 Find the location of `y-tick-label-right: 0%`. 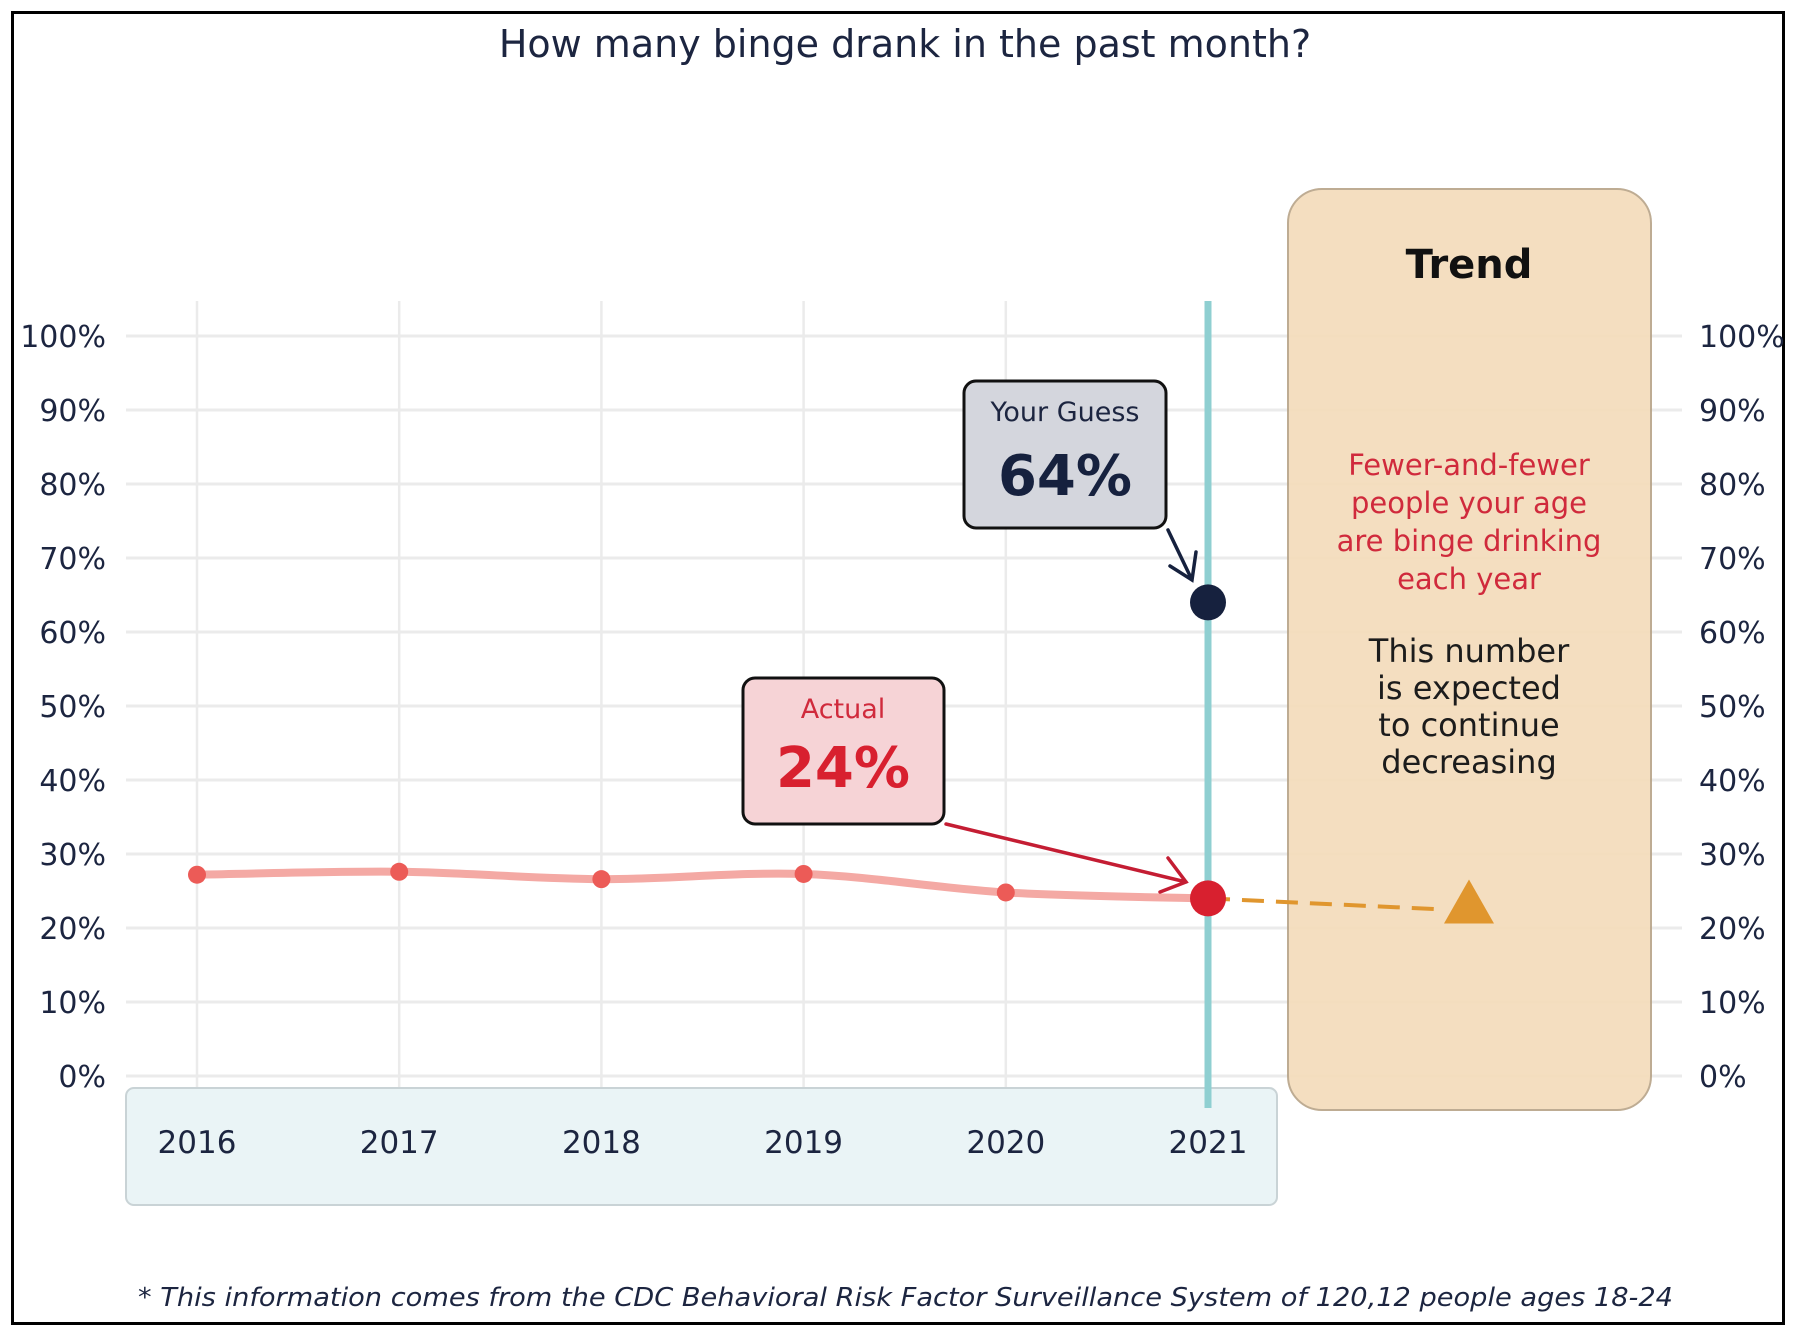

y-tick-label-right: 0% is located at coordinates (1723, 1077).